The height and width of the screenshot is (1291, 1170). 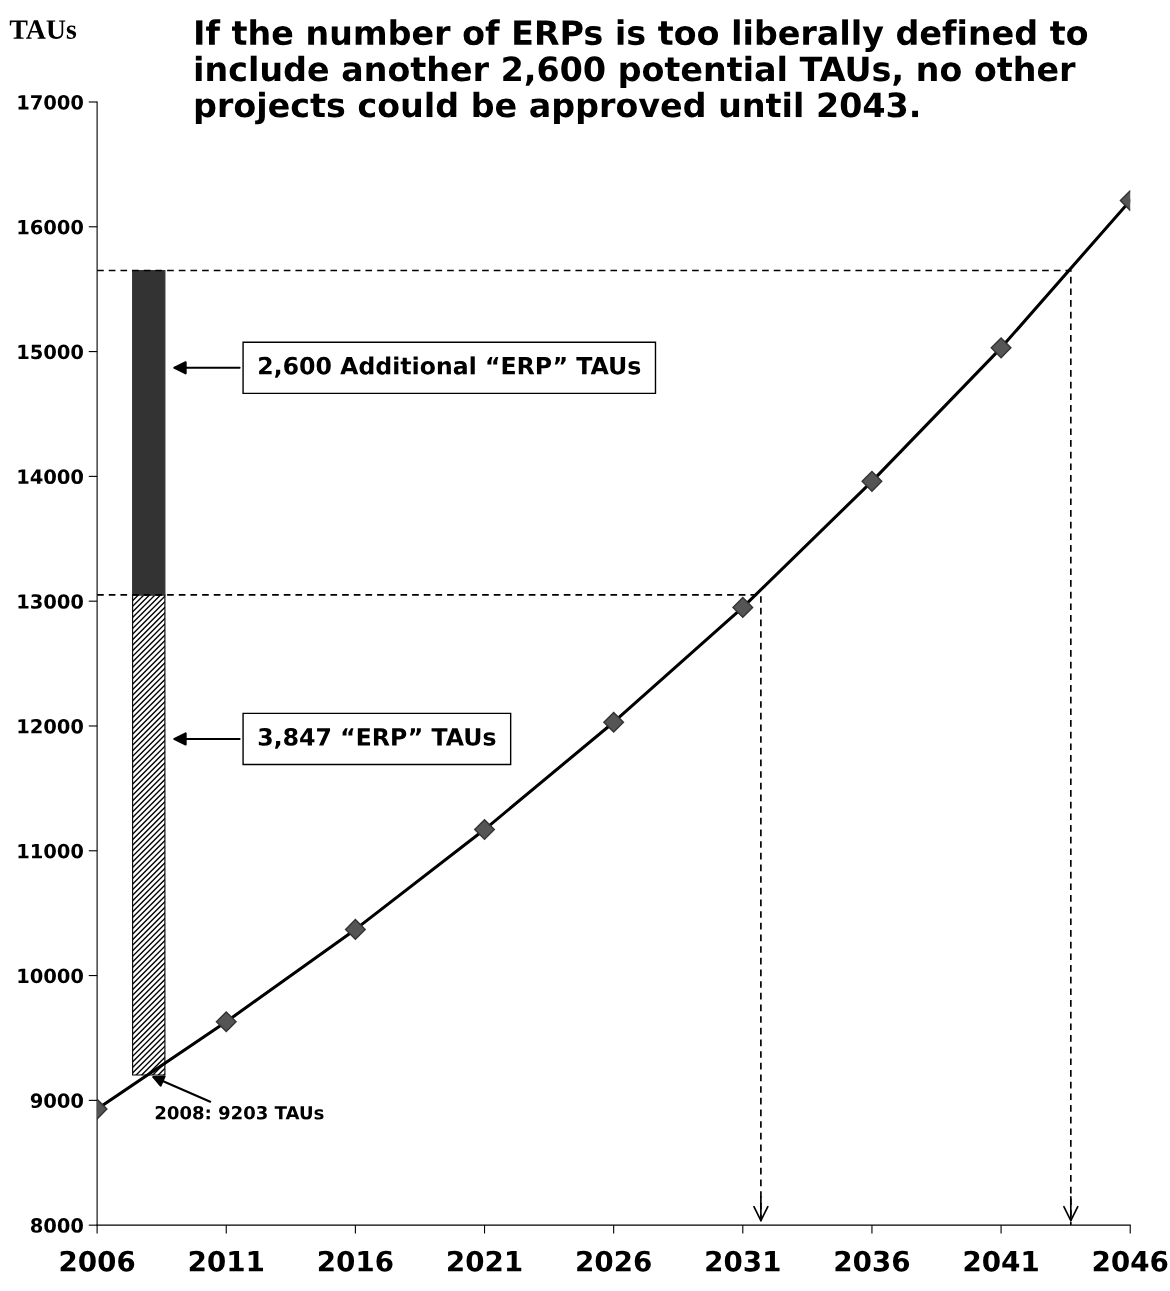 What do you see at coordinates (485, 1261) in the screenshot?
I see `x-tick-label: 2021` at bounding box center [485, 1261].